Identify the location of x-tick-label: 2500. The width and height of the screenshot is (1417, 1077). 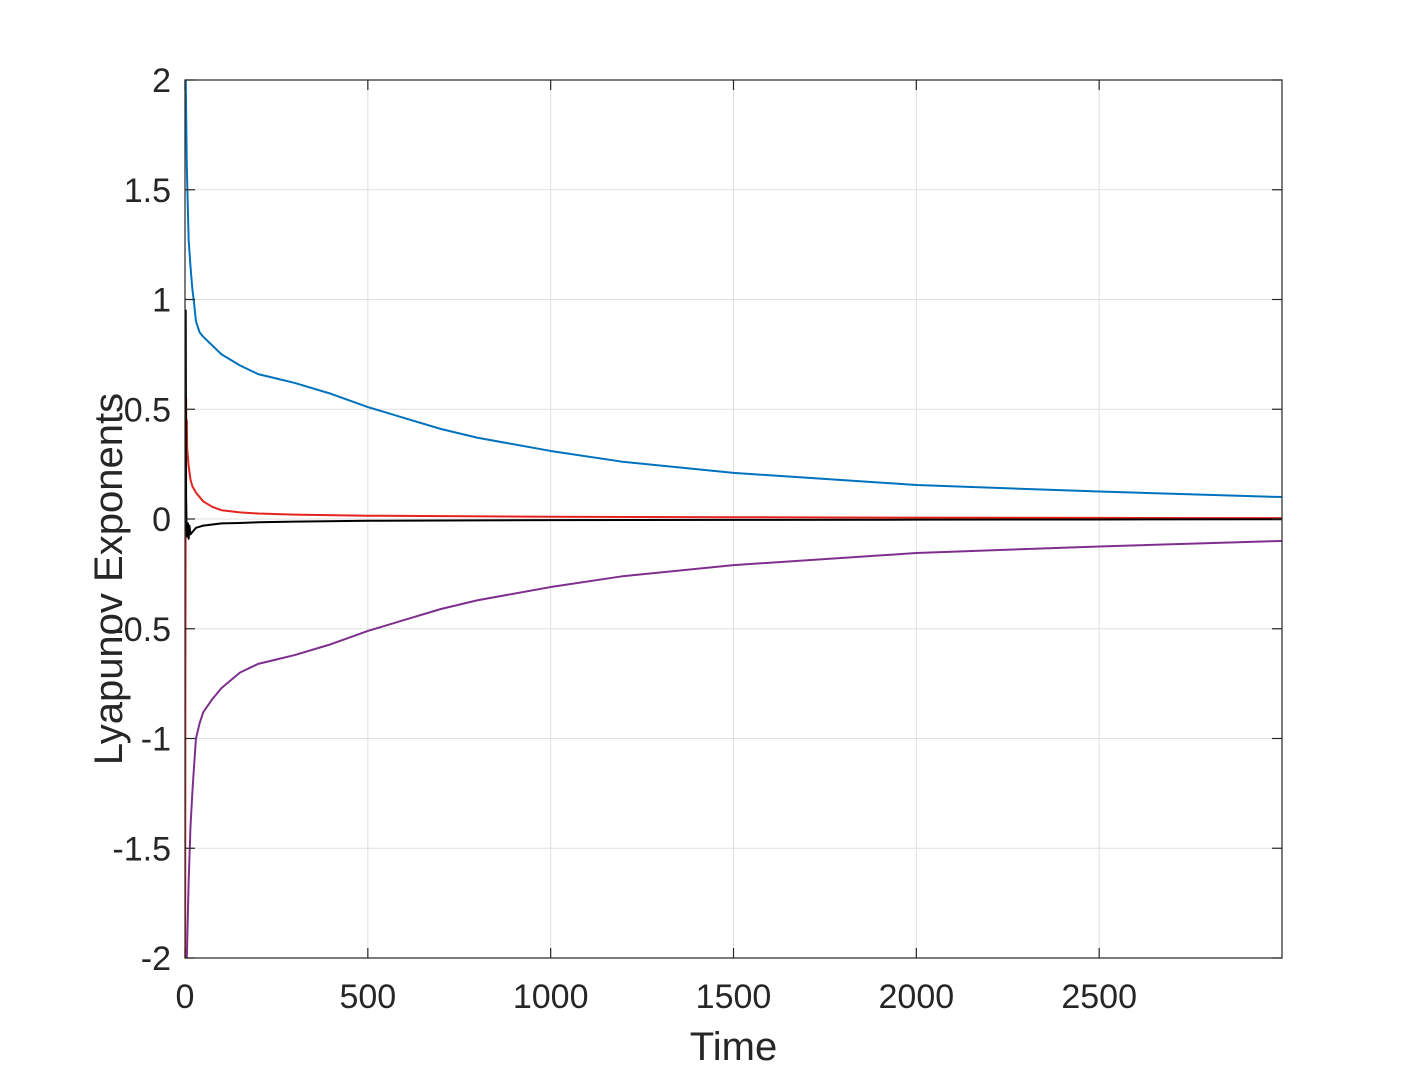
(1099, 997).